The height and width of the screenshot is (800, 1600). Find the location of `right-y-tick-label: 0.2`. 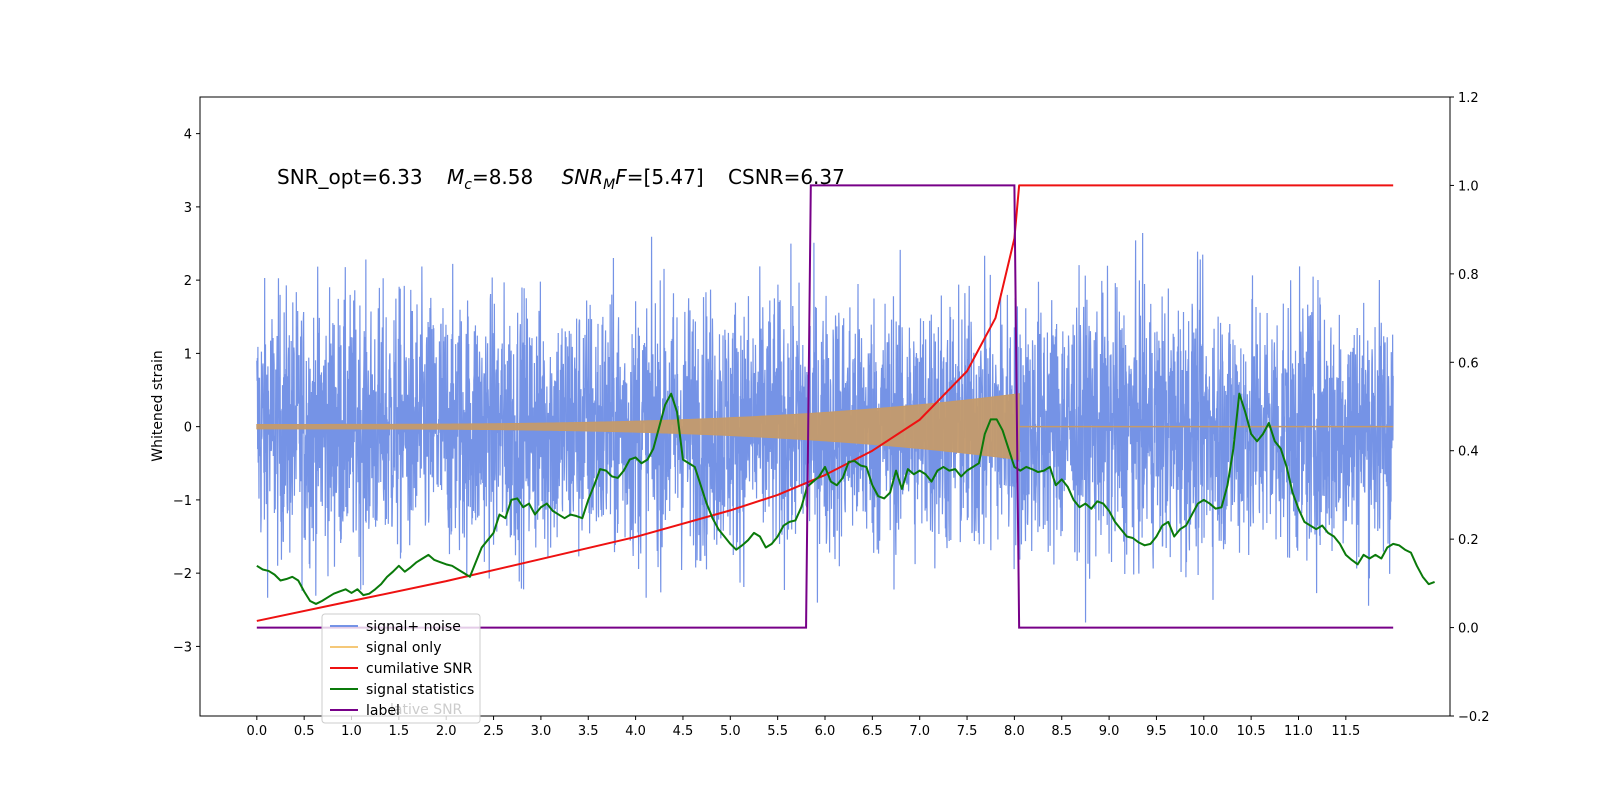

right-y-tick-label: 0.2 is located at coordinates (1468, 540).